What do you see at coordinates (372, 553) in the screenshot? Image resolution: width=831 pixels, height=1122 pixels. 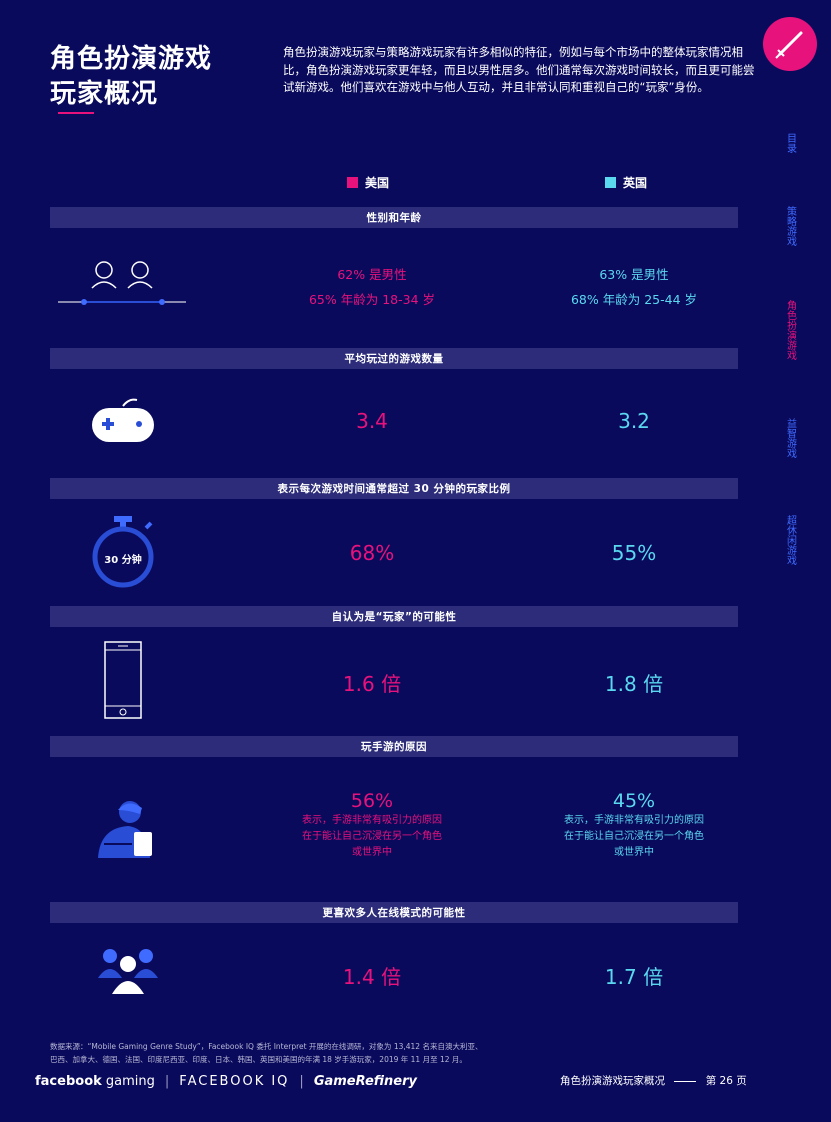 I see `time-us-value: 68%` at bounding box center [372, 553].